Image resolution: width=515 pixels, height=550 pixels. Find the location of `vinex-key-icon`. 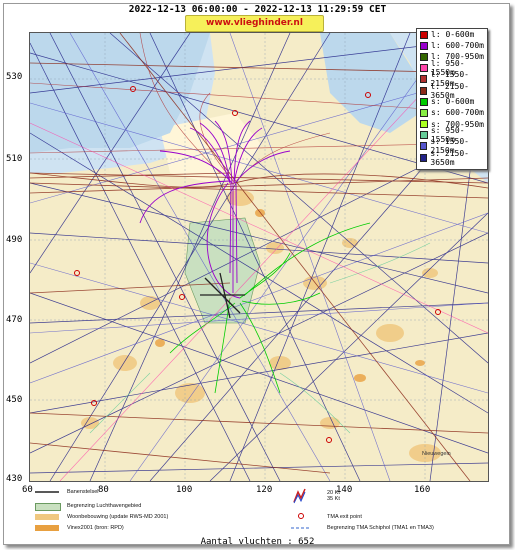

vinex-key-icon is located at coordinates (47, 528).